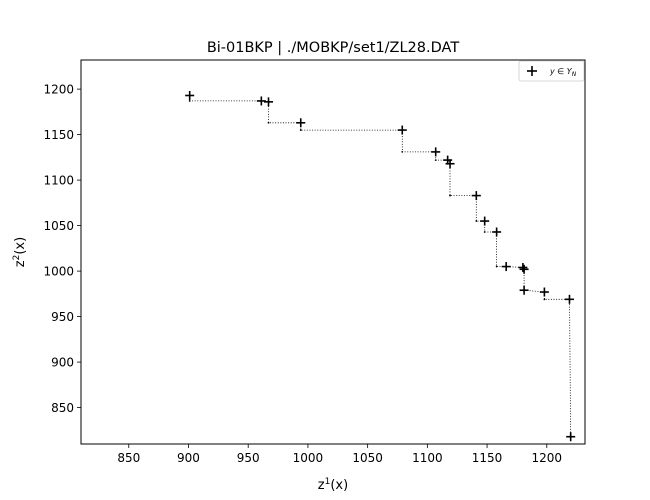  I want to click on y-tick-label: 1100, so click(58, 181).